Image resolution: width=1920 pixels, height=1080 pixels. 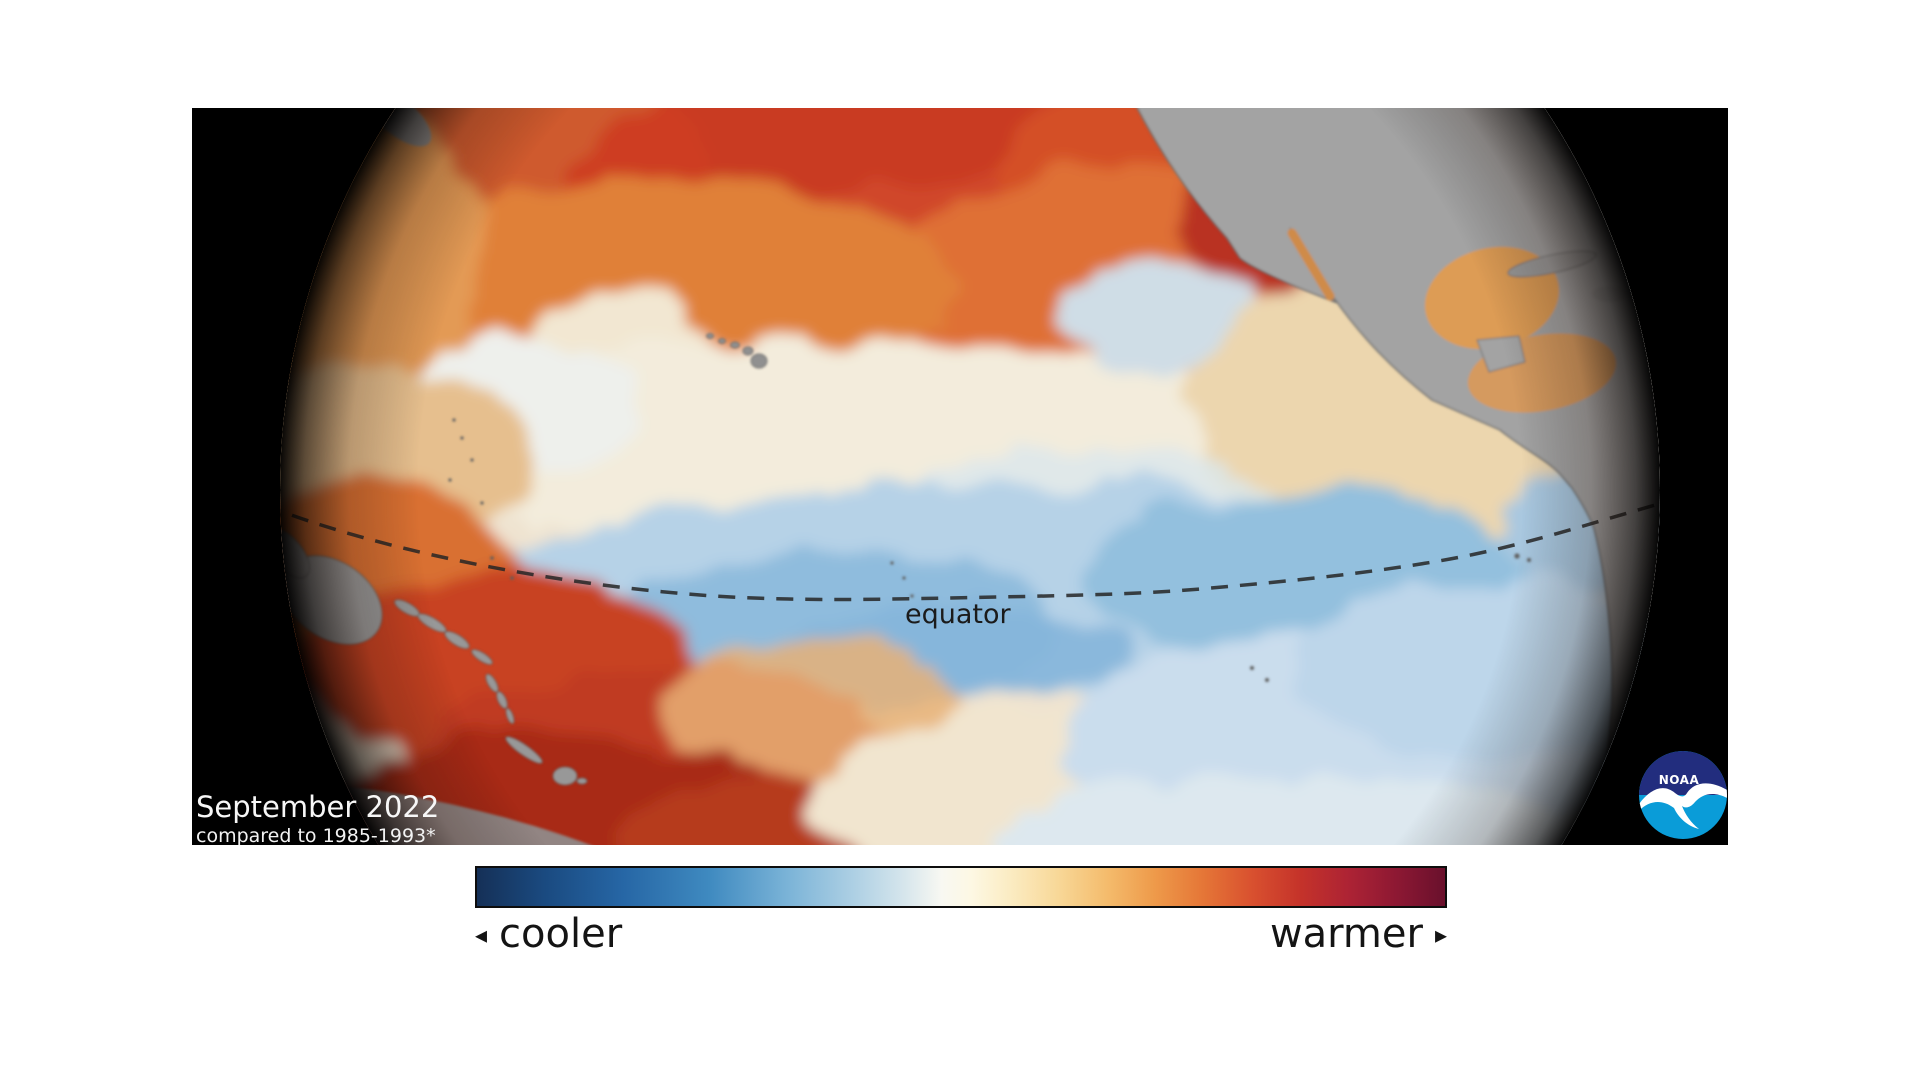 I want to click on colorbar-labels: ◂ cooler warmer ▸, so click(x=961, y=934).